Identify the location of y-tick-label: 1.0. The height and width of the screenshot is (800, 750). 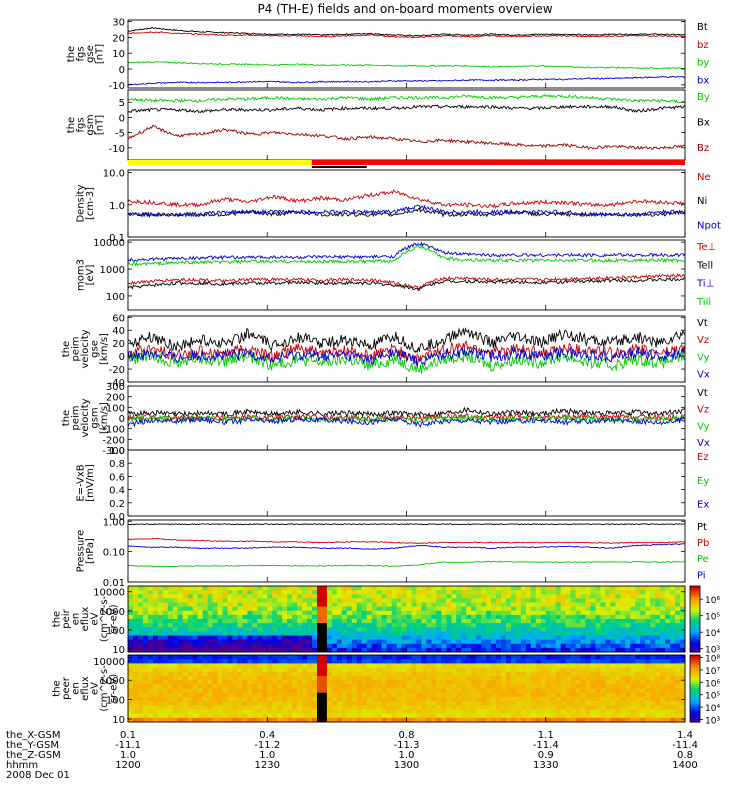
(117, 206).